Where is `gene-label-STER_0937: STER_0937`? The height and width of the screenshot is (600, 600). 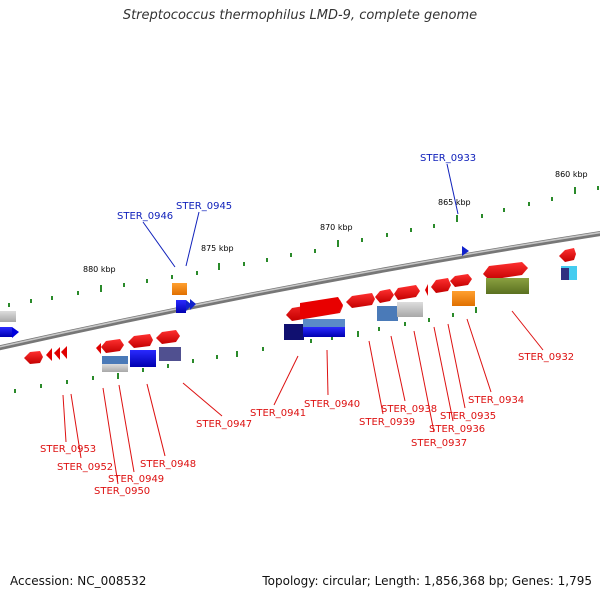
gene-label-STER_0937: STER_0937 is located at coordinates (439, 443).